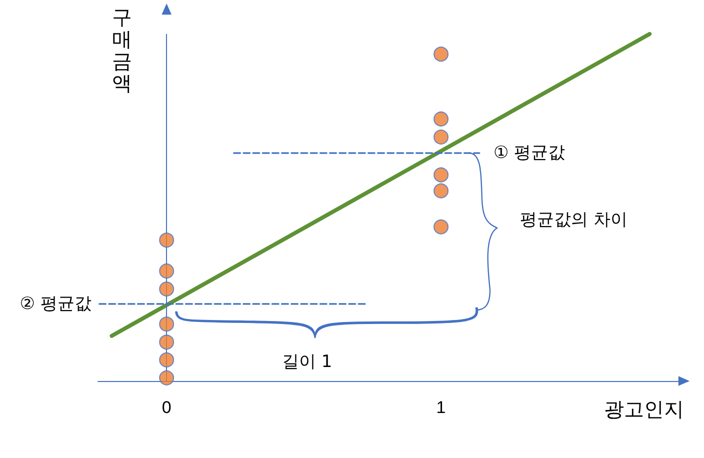 The image size is (704, 458). What do you see at coordinates (644, 409) in the screenshot?
I see `x-axis-title: 광고인지` at bounding box center [644, 409].